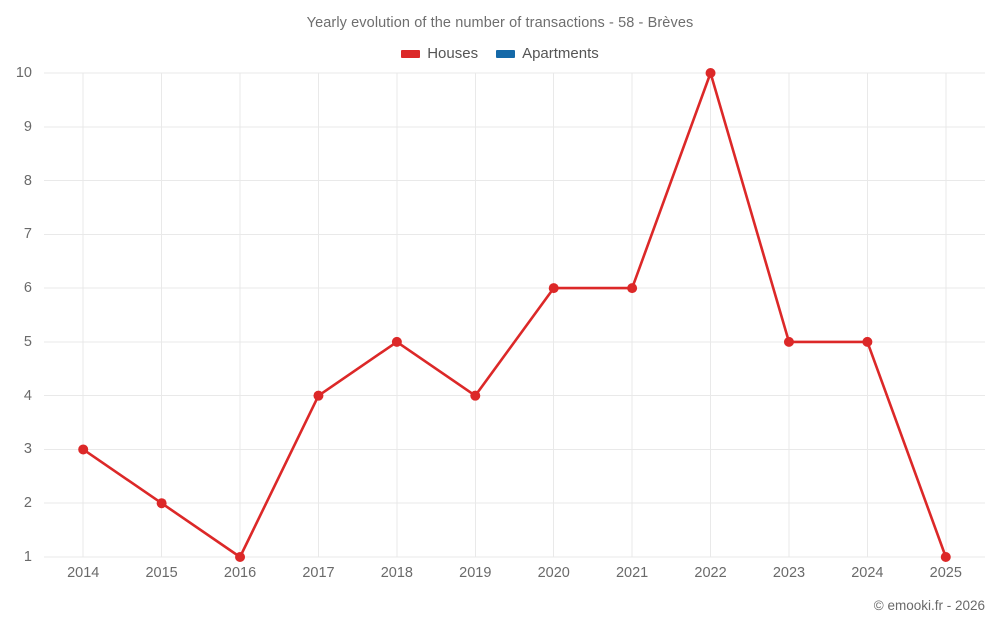  What do you see at coordinates (710, 573) in the screenshot?
I see `x-axis-tick-label: 2022` at bounding box center [710, 573].